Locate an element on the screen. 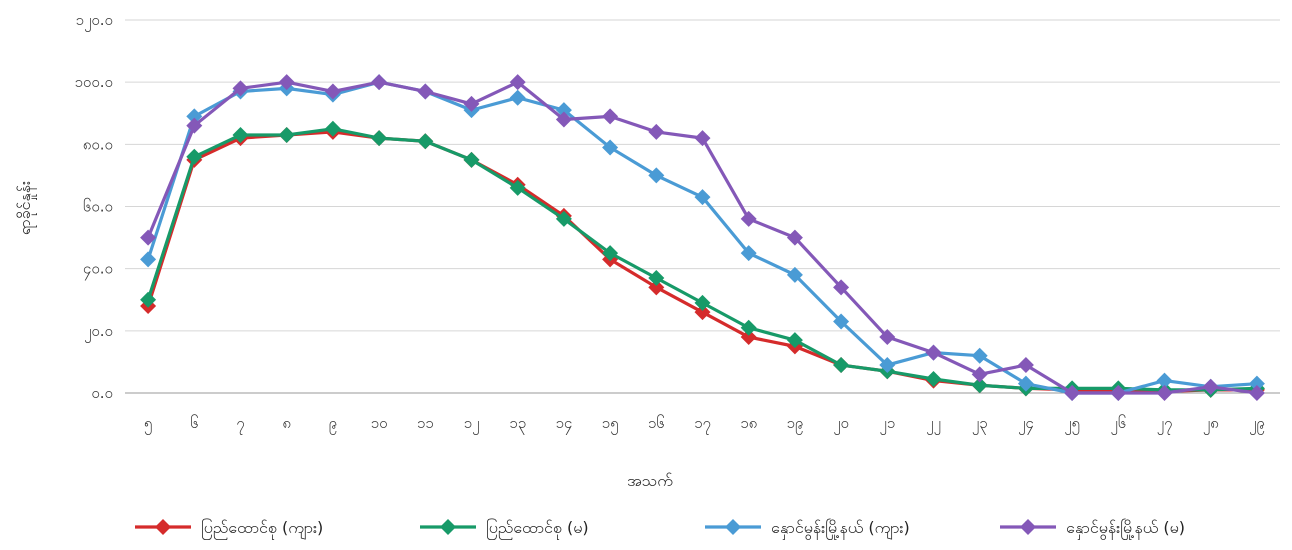 The width and height of the screenshot is (1292, 550). x-tick-label: ၁၅ is located at coordinates (610, 424).